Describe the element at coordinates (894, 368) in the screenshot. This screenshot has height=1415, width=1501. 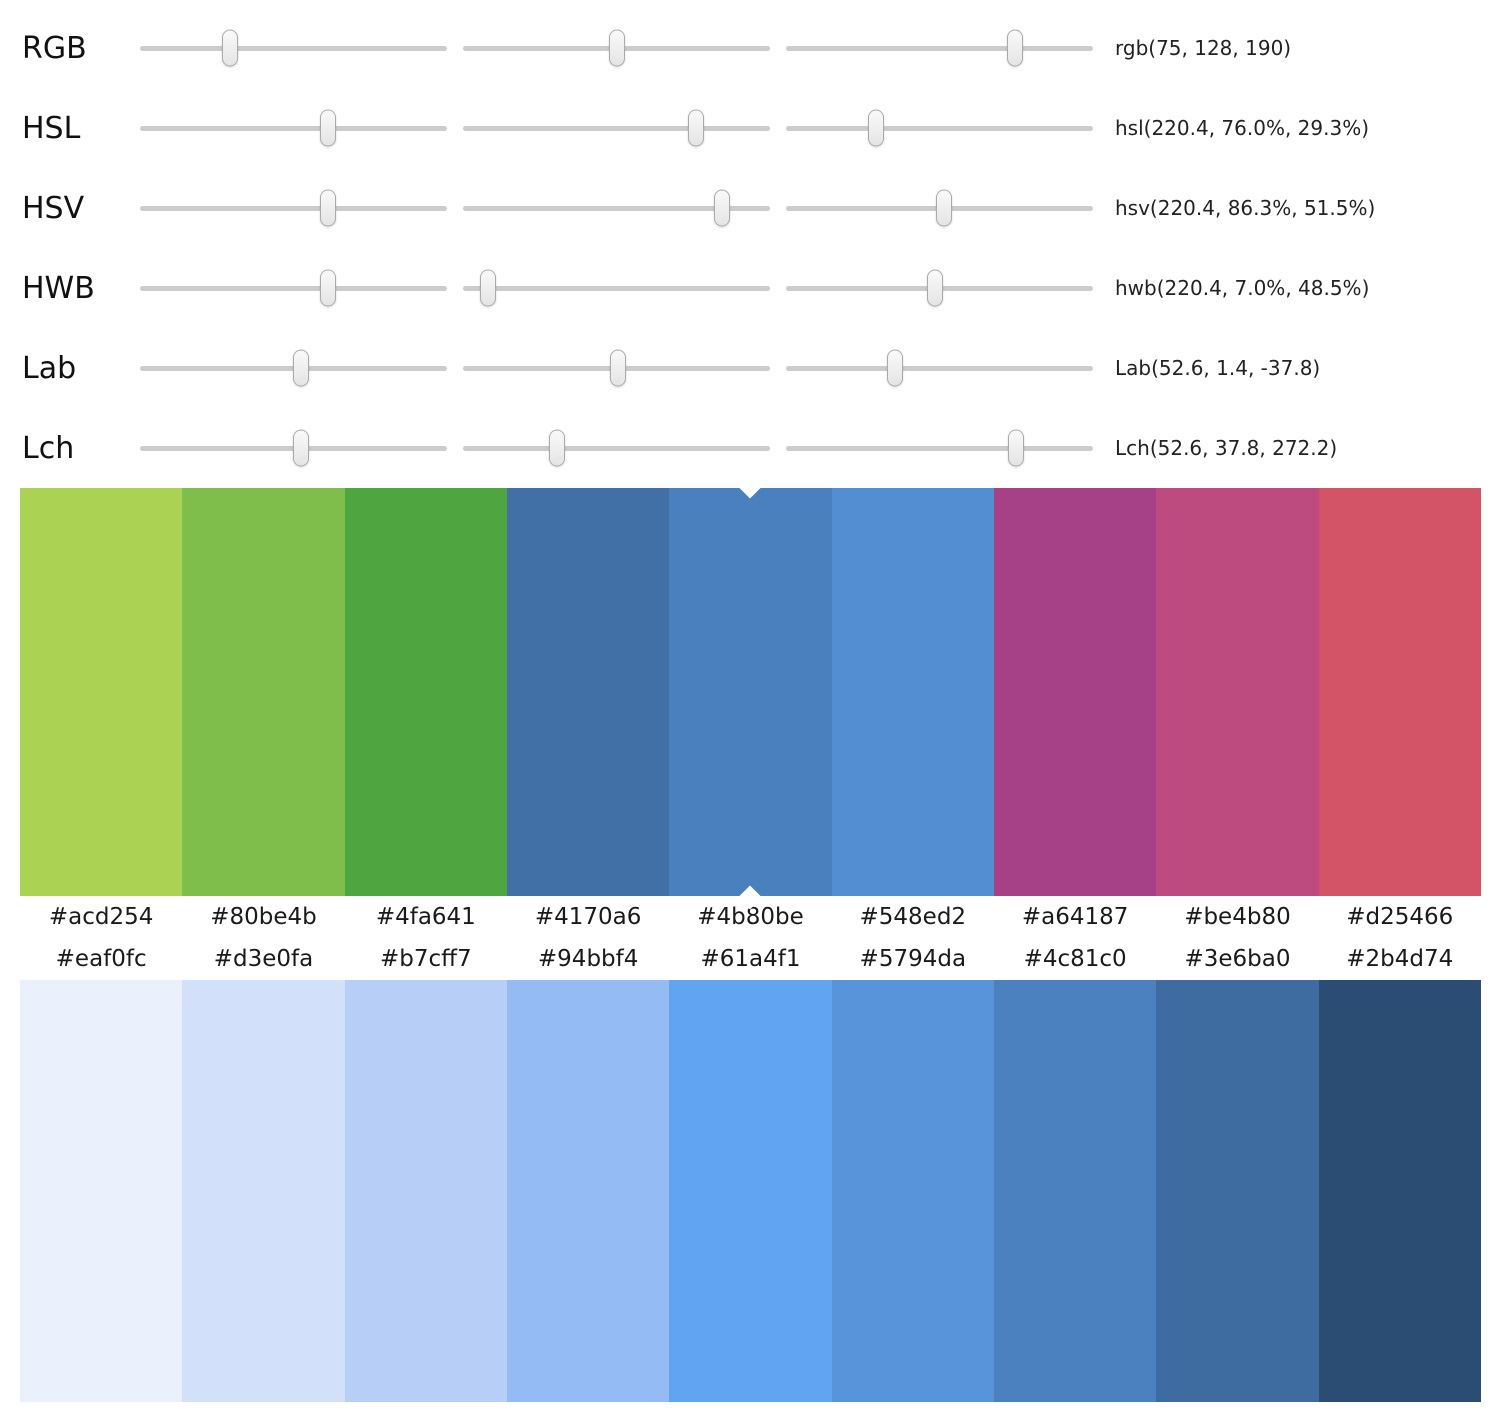
I see `lab-slider-handle-b` at that location.